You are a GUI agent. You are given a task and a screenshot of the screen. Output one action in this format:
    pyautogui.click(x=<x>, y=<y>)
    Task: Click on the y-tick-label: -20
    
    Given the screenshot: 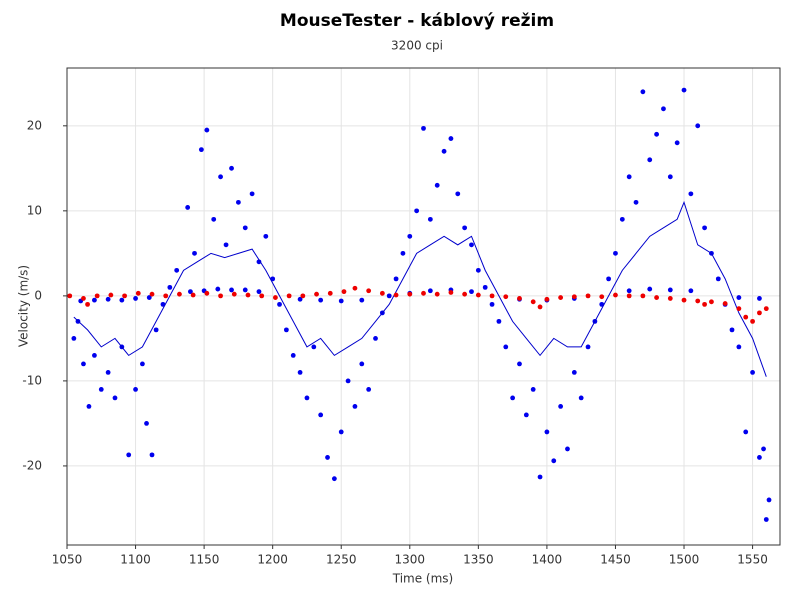 What is the action you would take?
    pyautogui.click(x=32, y=465)
    